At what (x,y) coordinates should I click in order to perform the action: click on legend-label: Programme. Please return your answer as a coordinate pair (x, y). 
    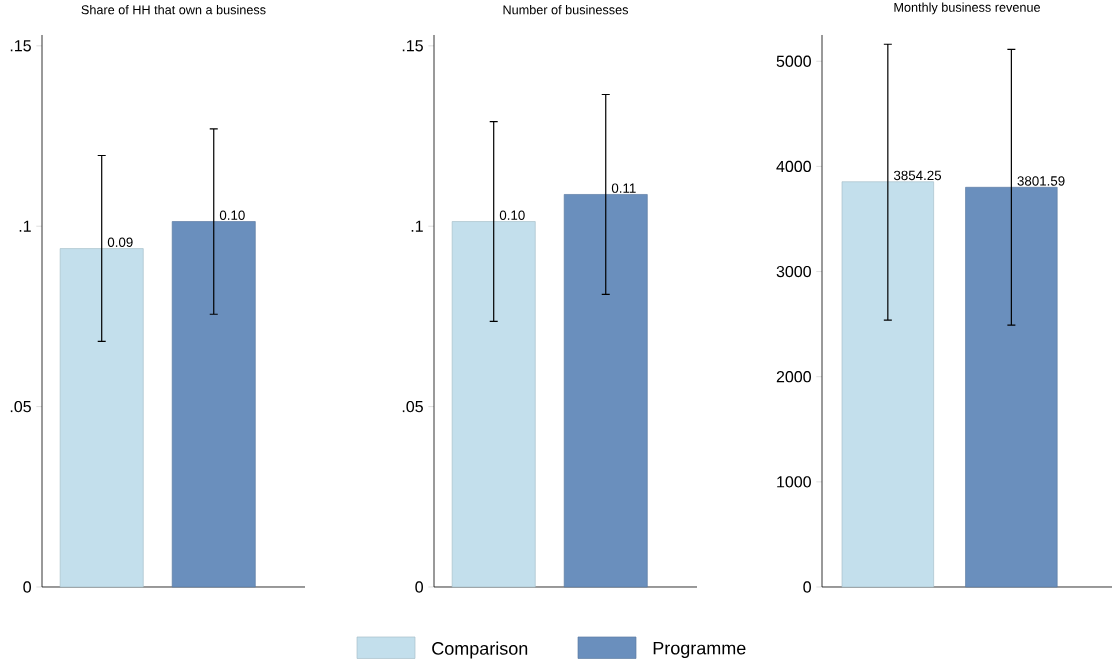
    Looking at the image, I should click on (699, 650).